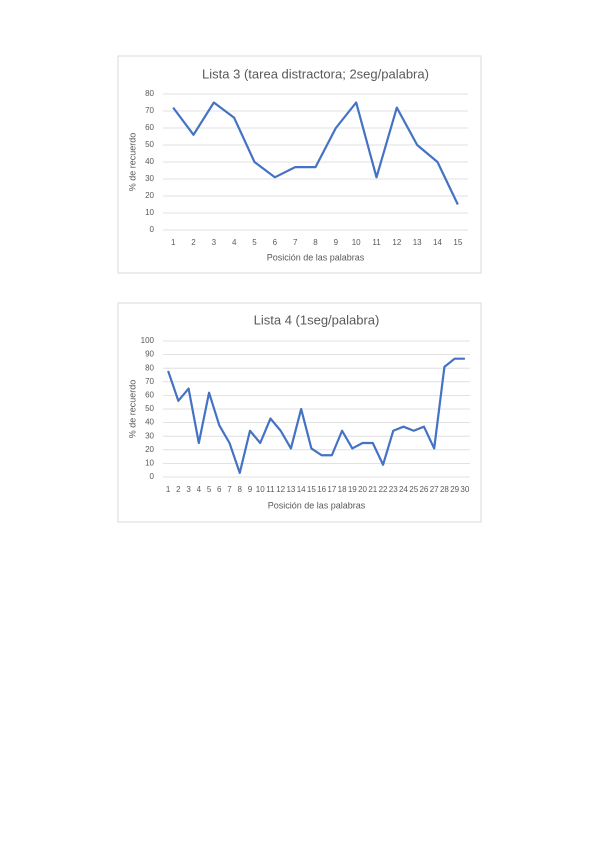  I want to click on x-tick-label: 30, so click(464, 489).